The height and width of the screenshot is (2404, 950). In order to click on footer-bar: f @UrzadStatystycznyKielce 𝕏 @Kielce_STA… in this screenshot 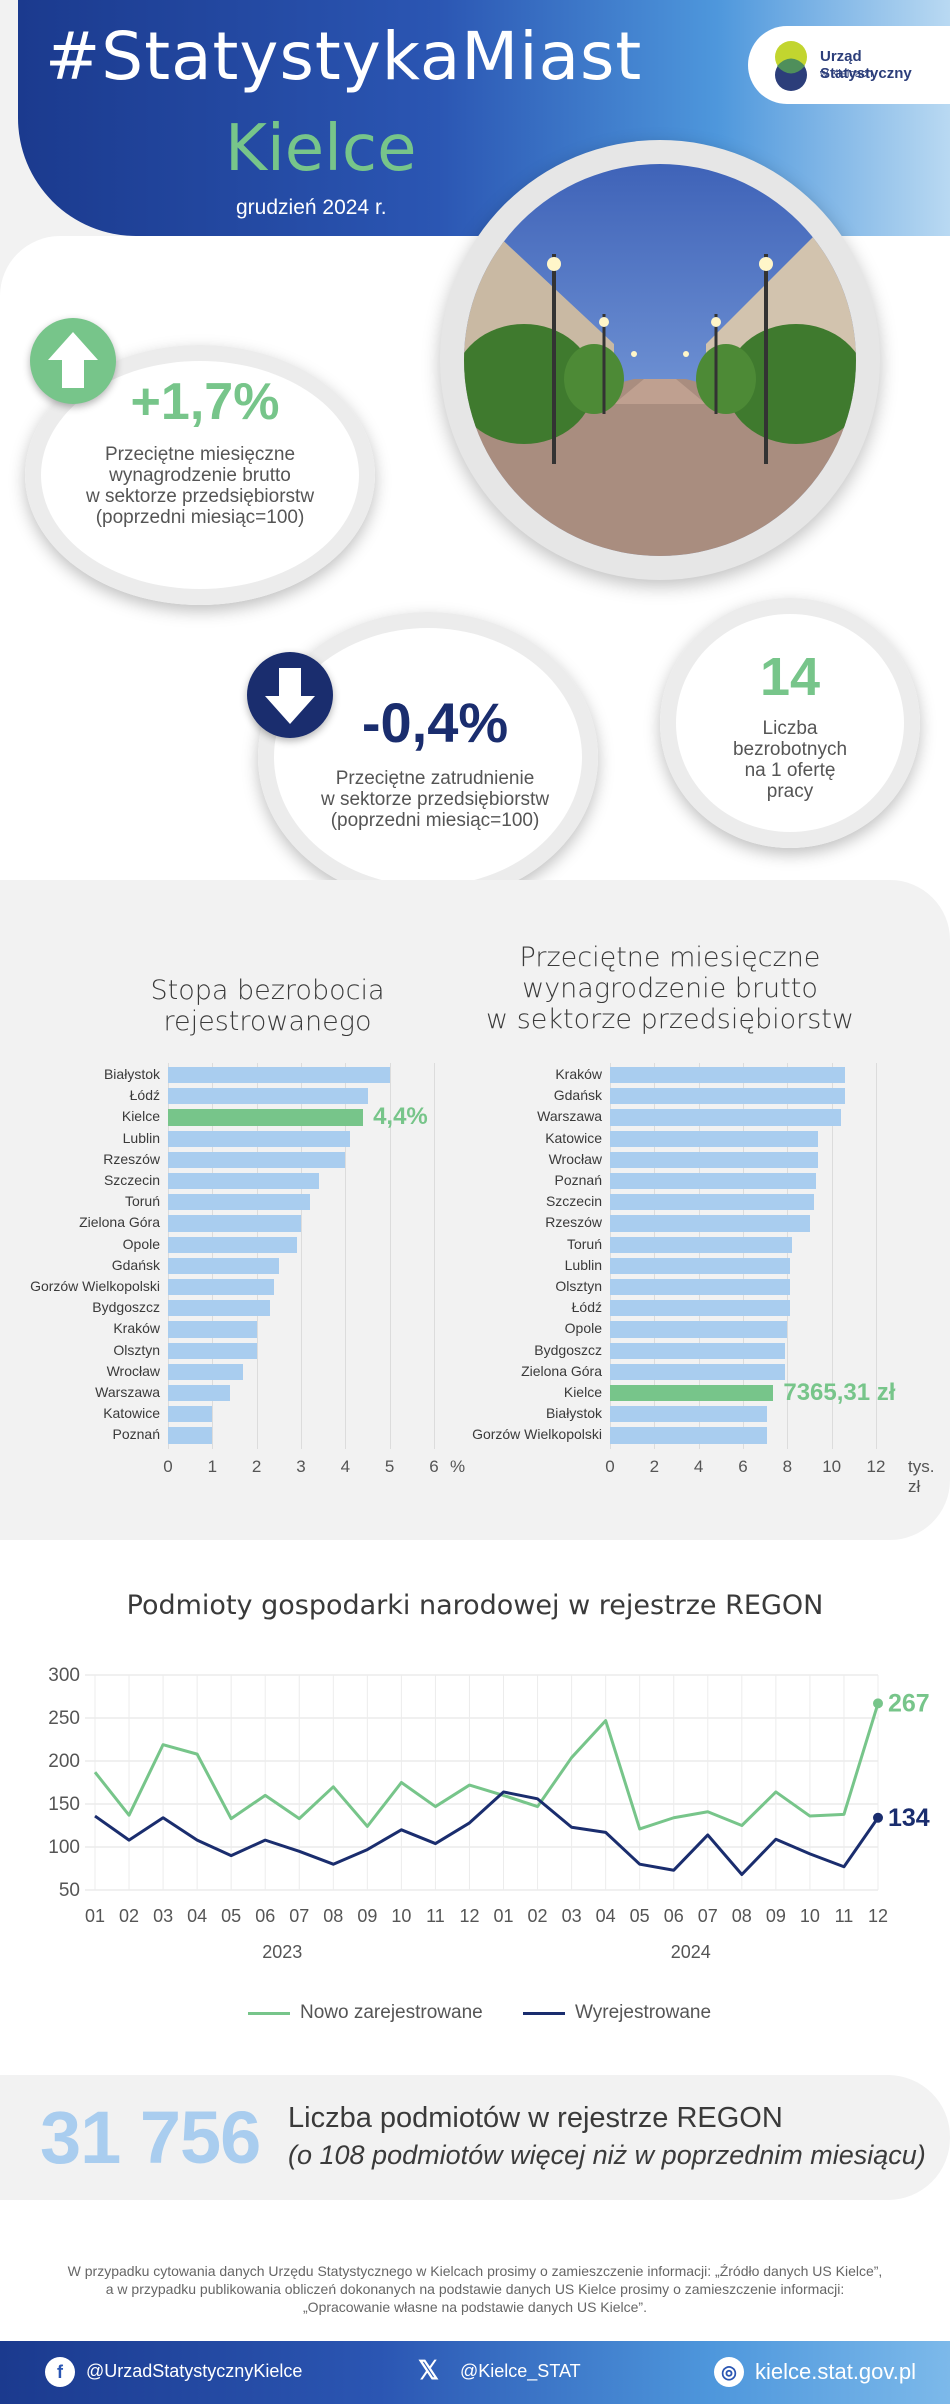, I will do `click(475, 2372)`.